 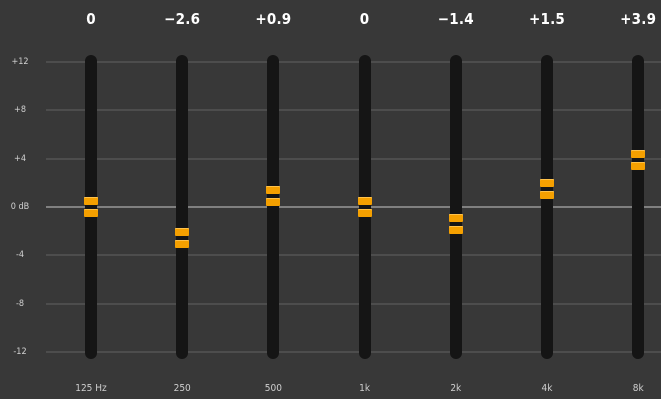 I want to click on band-frequency-label: 250, so click(x=182, y=388).